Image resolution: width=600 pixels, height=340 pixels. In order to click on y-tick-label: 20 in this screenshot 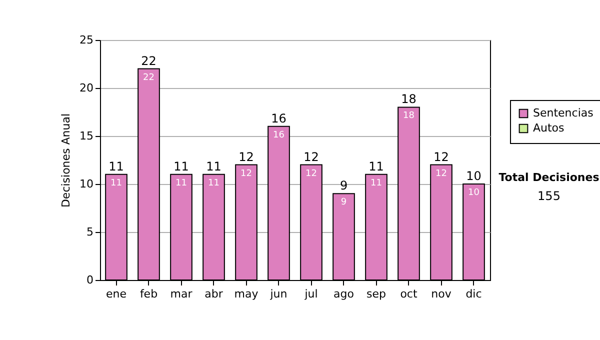, I will do `click(87, 88)`.